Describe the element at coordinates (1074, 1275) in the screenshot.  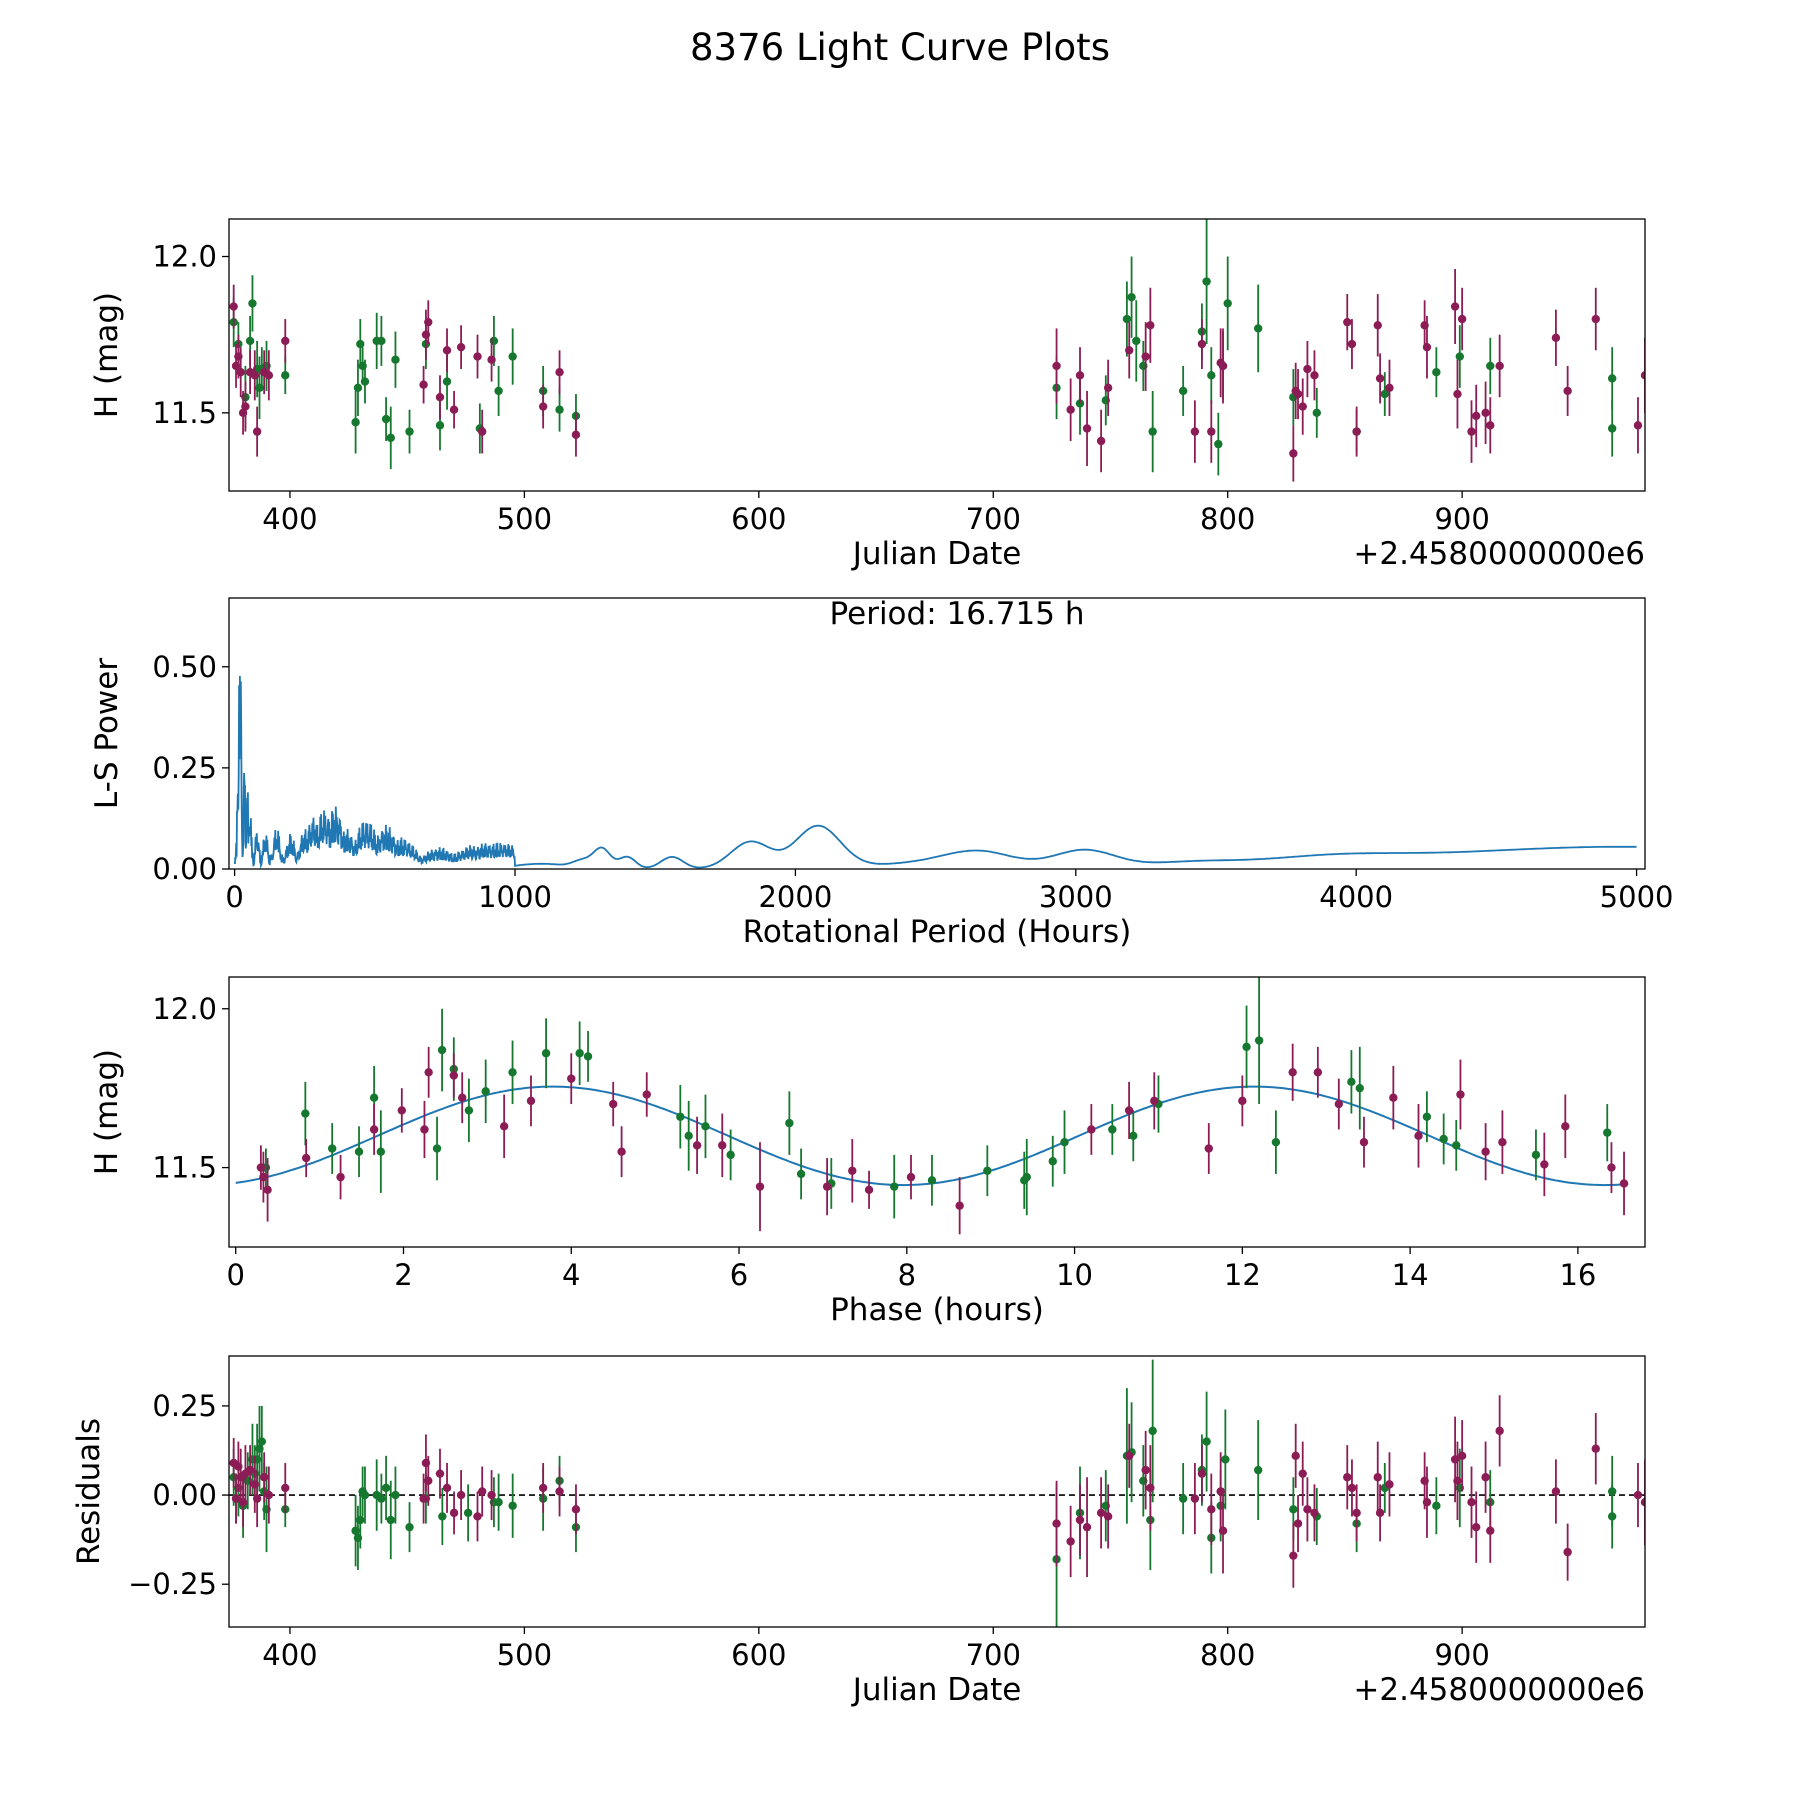
I see `x-tick-label: 10` at that location.